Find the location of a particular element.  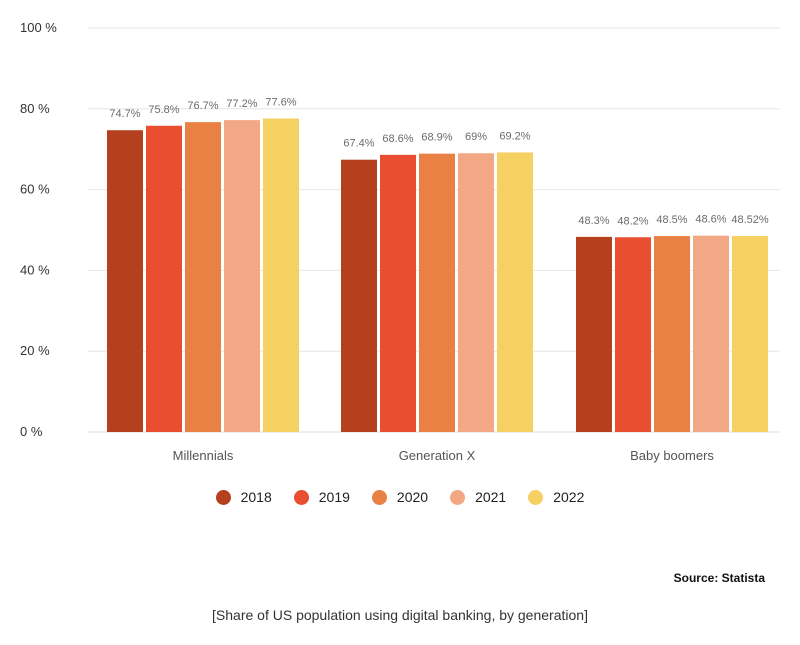

legend: 2018 2019 2020 2021 2022 is located at coordinates (400, 497).